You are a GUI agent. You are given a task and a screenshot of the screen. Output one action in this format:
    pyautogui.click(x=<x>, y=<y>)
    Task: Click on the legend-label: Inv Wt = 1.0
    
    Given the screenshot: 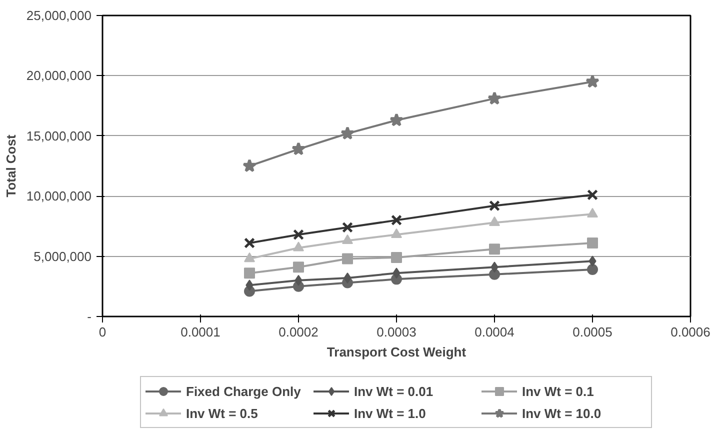 What is the action you would take?
    pyautogui.click(x=390, y=413)
    